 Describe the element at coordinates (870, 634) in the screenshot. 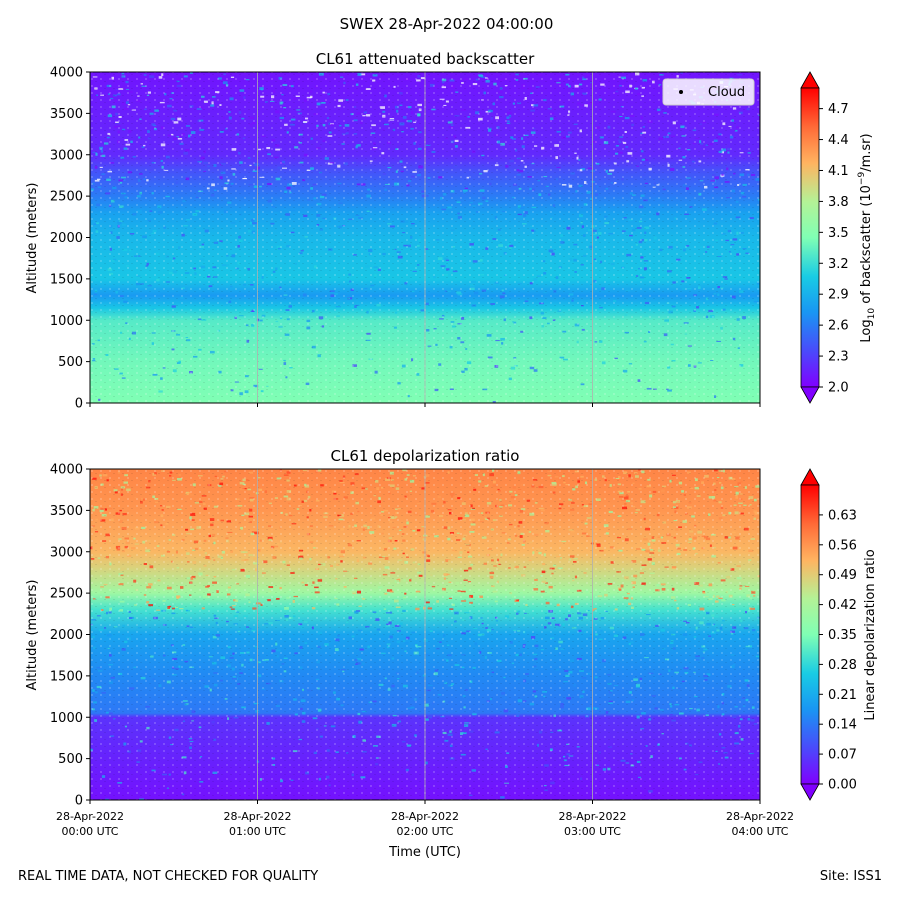

I see `panel2-colorbar-label: Linear depolarization ratio` at that location.